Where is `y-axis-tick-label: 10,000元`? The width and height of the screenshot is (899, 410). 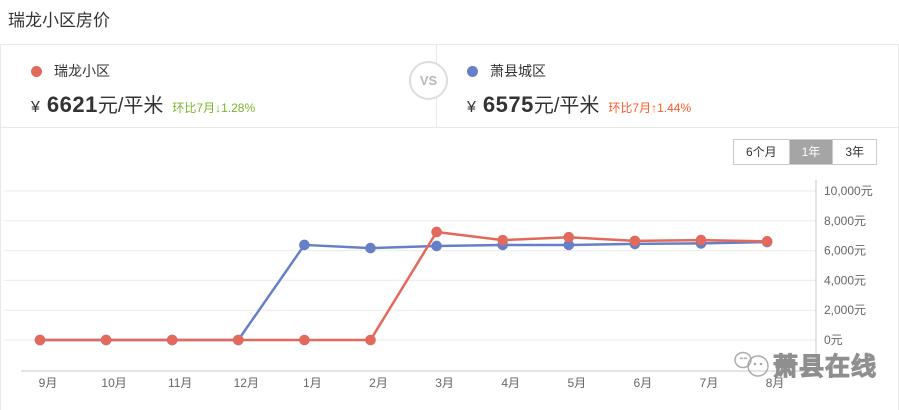
y-axis-tick-label: 10,000元 is located at coordinates (848, 191).